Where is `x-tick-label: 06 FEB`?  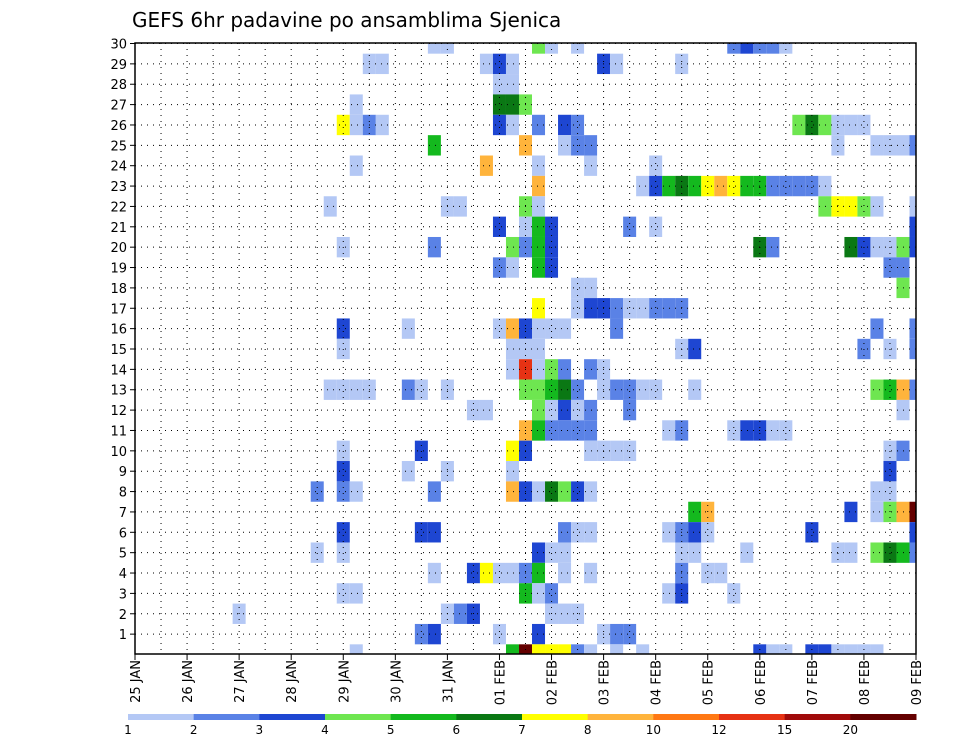
x-tick-label: 06 FEB is located at coordinates (761, 682).